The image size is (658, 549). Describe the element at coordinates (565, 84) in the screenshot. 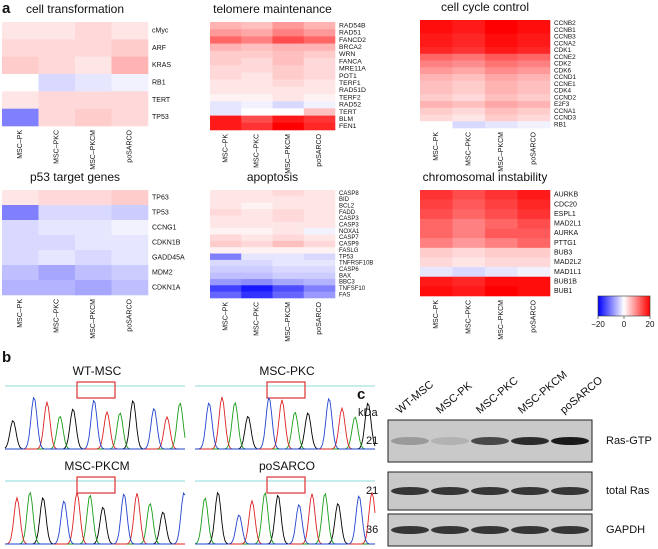

I see `row-label: CCNE1` at that location.